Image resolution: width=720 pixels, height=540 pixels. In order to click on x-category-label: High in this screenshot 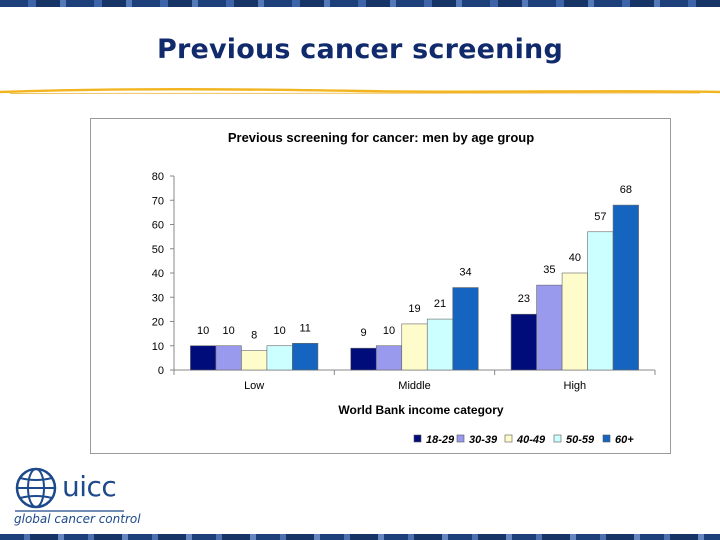, I will do `click(575, 386)`.